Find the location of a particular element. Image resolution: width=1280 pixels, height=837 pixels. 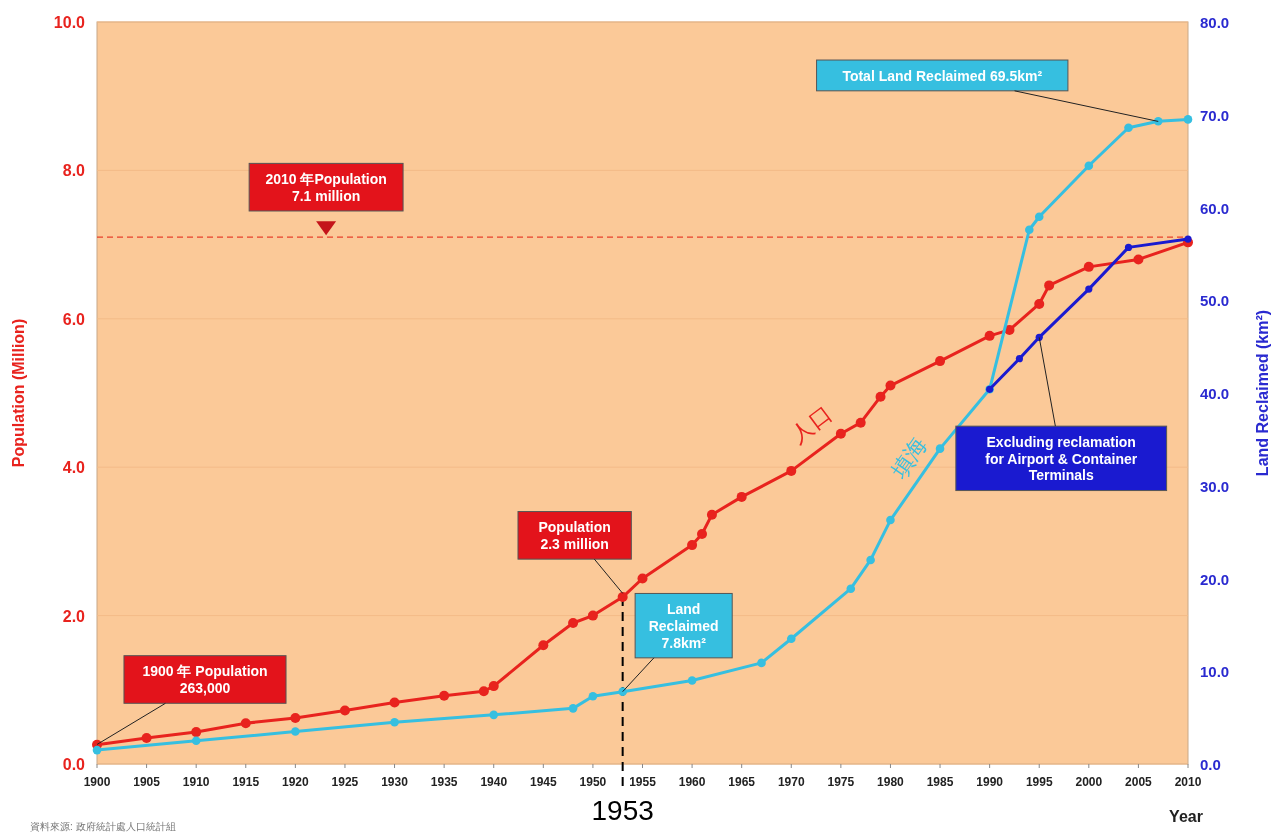

annotation: 資料來源: 政府統計處人口統計組 is located at coordinates (103, 826).